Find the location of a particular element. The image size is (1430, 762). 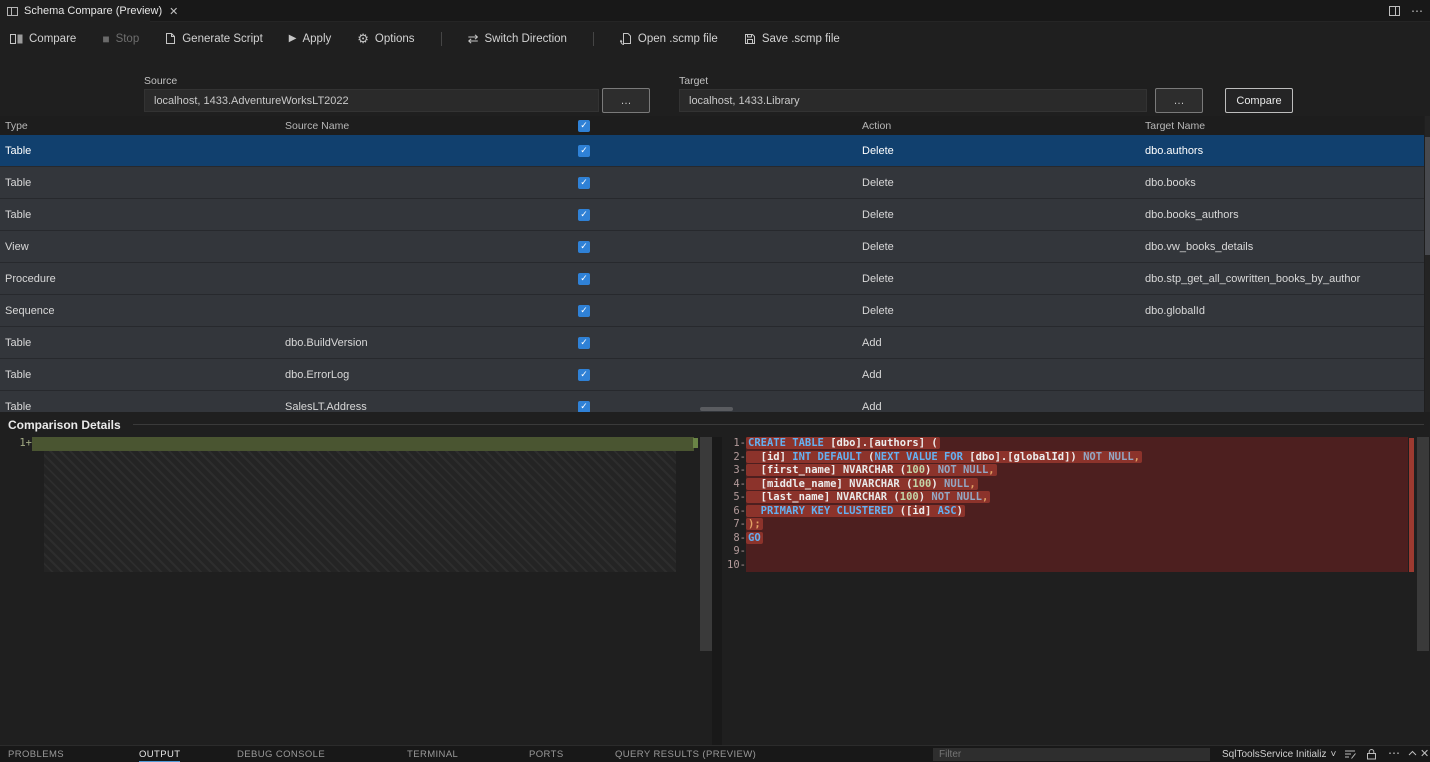

panel-tab-query-results: QUERY RESULTS (PREVIEW) is located at coordinates (686, 754).